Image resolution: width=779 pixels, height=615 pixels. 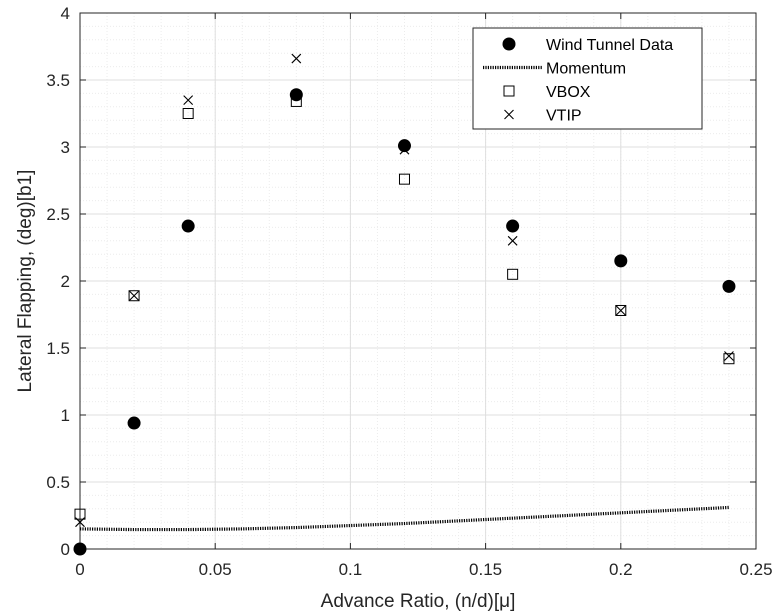 What do you see at coordinates (65, 281) in the screenshot?
I see `y-tick-label: 2` at bounding box center [65, 281].